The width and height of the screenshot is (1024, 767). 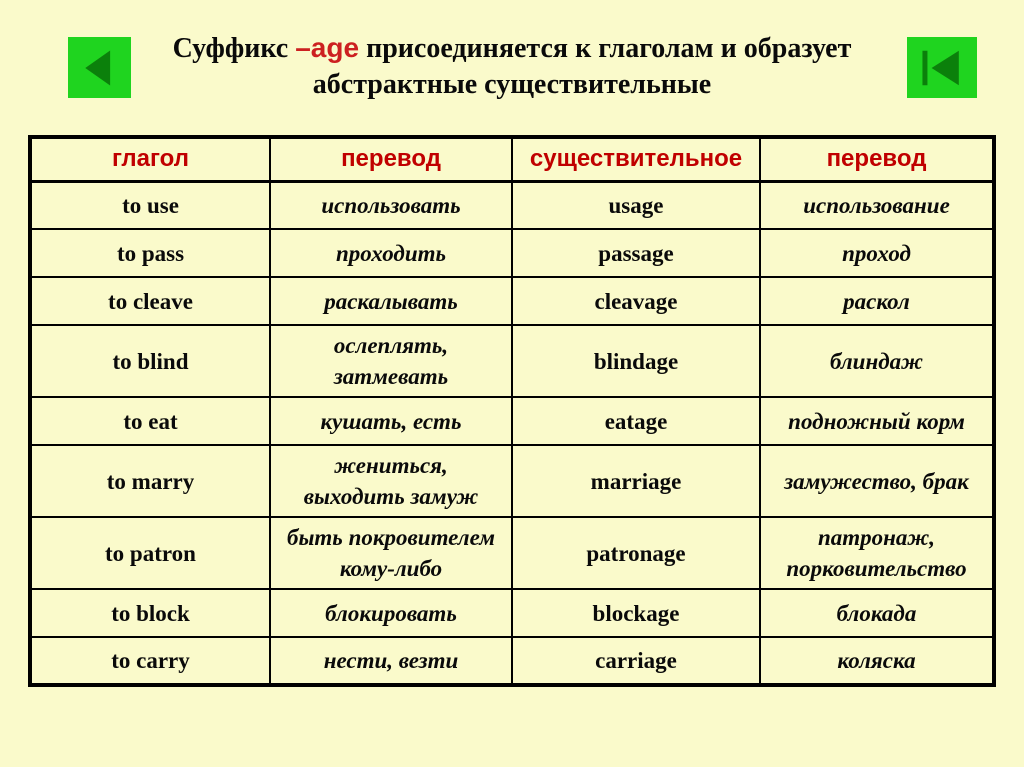 What do you see at coordinates (877, 205) in the screenshot?
I see `noun-translation-cell: использование` at bounding box center [877, 205].